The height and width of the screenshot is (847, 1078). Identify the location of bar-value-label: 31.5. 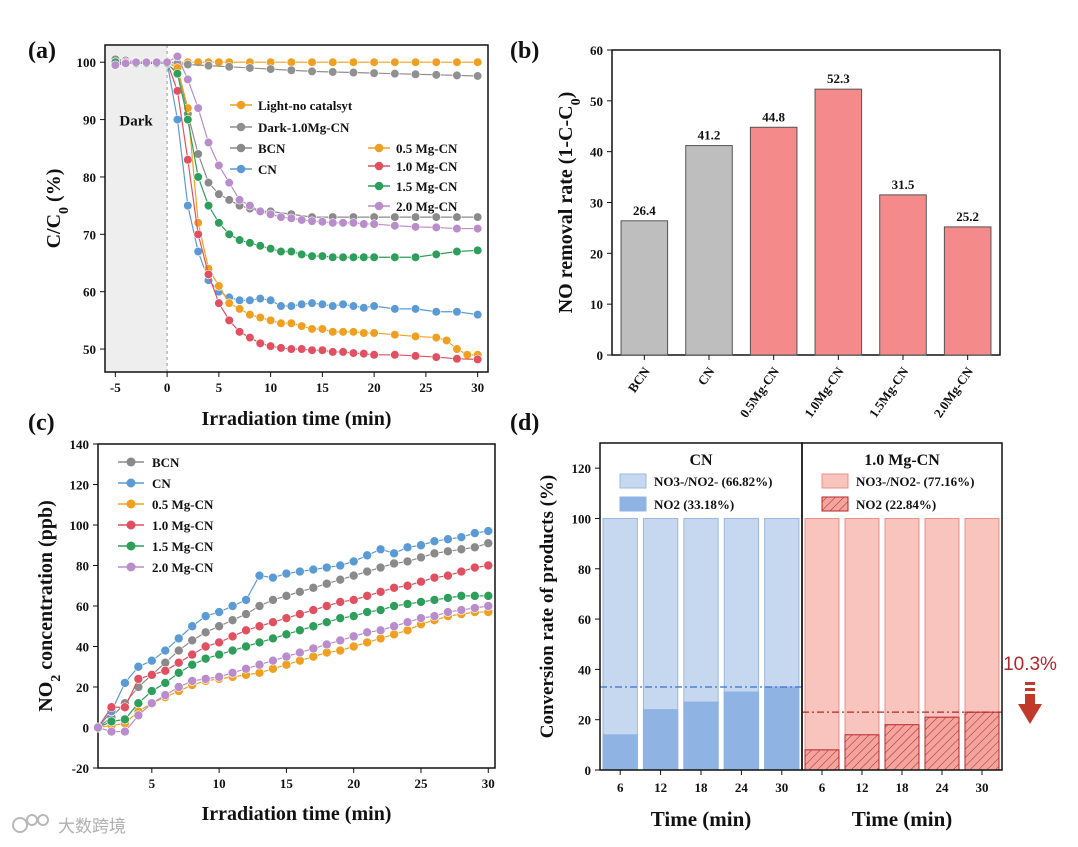
(903, 184).